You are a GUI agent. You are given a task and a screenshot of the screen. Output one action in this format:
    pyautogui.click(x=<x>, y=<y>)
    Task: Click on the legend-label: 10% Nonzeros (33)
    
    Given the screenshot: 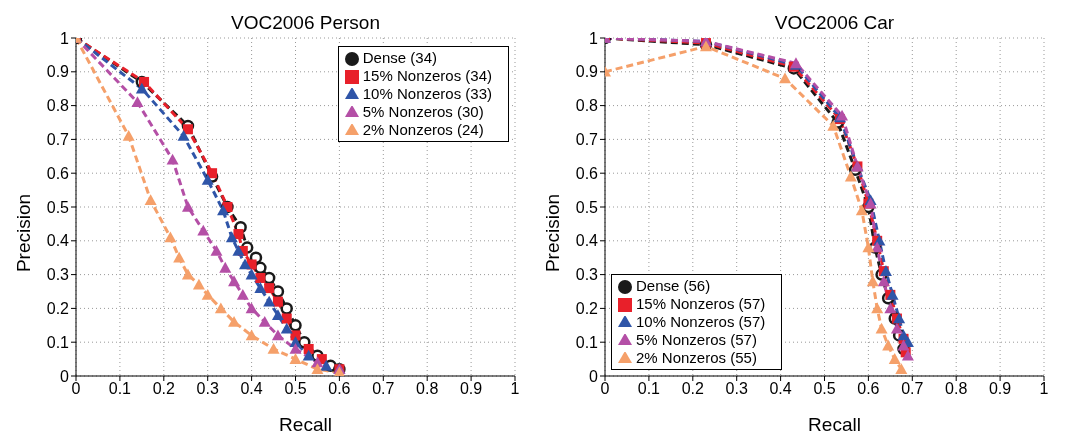 What is the action you would take?
    pyautogui.click(x=427, y=93)
    